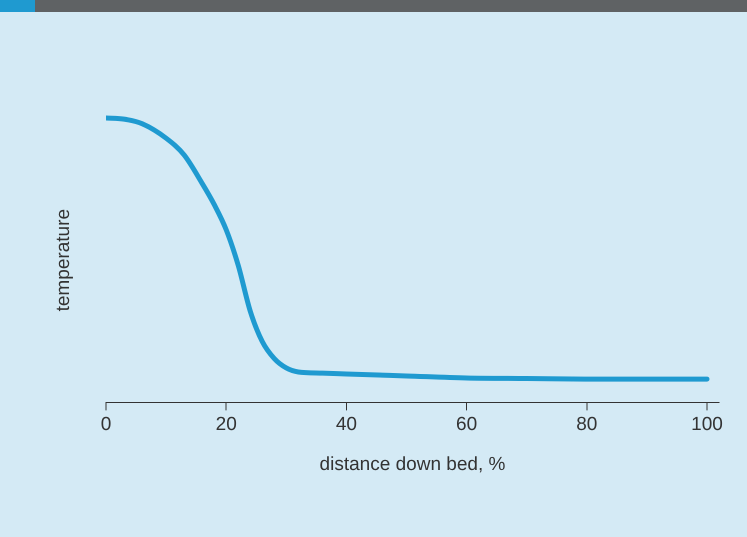 The image size is (747, 537). Describe the element at coordinates (587, 425) in the screenshot. I see `x-tick-label: 80` at that location.